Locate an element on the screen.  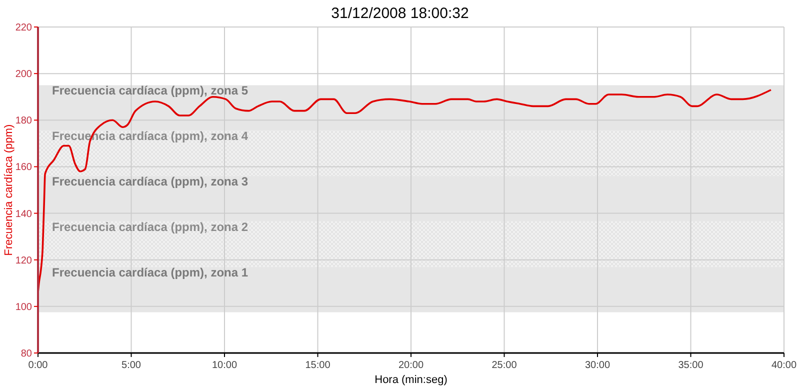
y-tick-label: 100 is located at coordinates (23, 307).